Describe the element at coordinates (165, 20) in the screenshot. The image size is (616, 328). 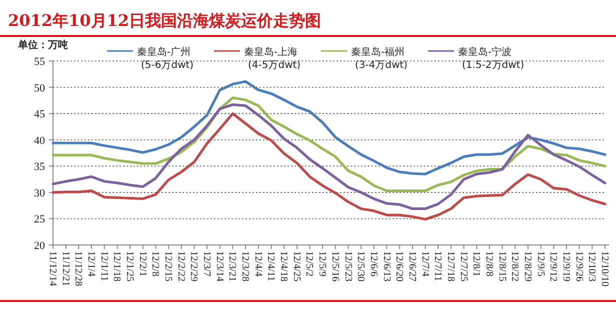
I see `chart-title: 2012年10月12日我国沿海煤炭运价走势图` at that location.